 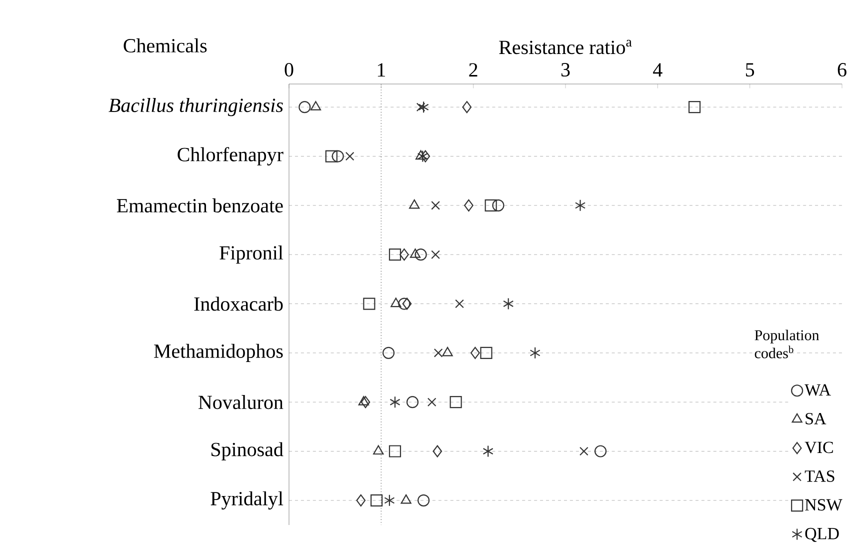 I want to click on y-tick-label: Emamectin benzoate, so click(x=199, y=205).